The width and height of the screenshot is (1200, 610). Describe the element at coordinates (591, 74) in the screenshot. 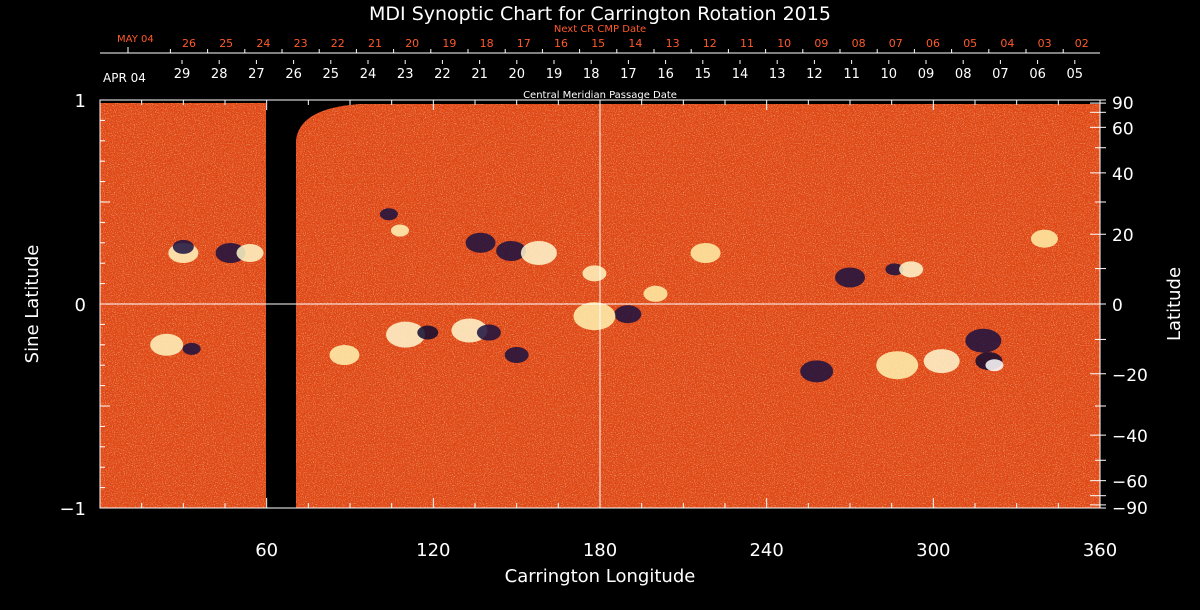

I see `cmp-date-label: 18` at that location.